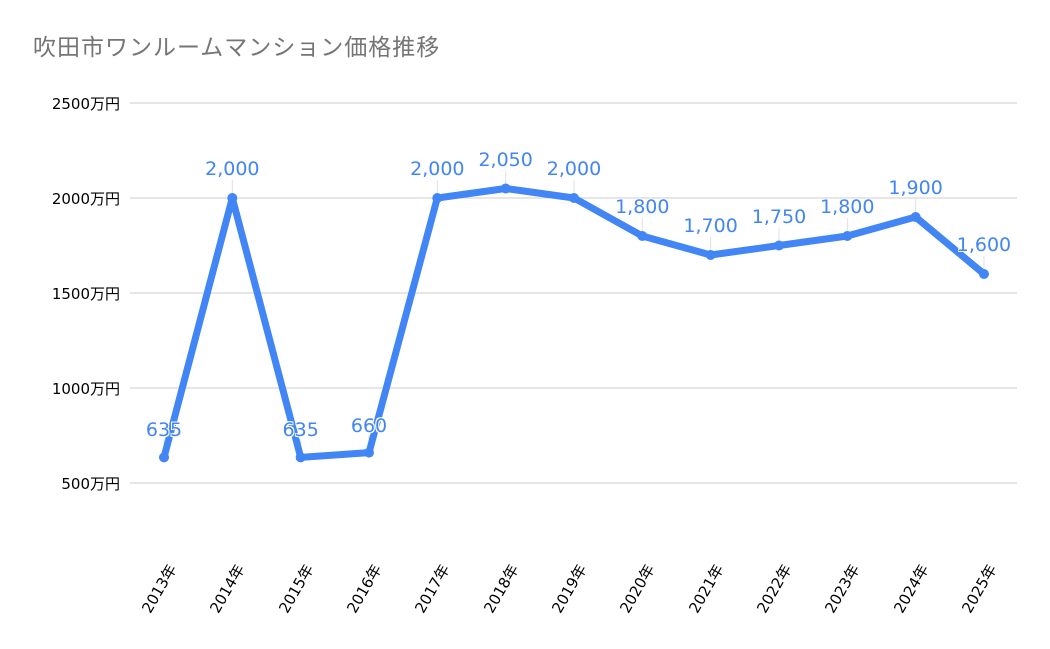 The width and height of the screenshot is (1050, 649). I want to click on data-label: 1,900, so click(915, 188).